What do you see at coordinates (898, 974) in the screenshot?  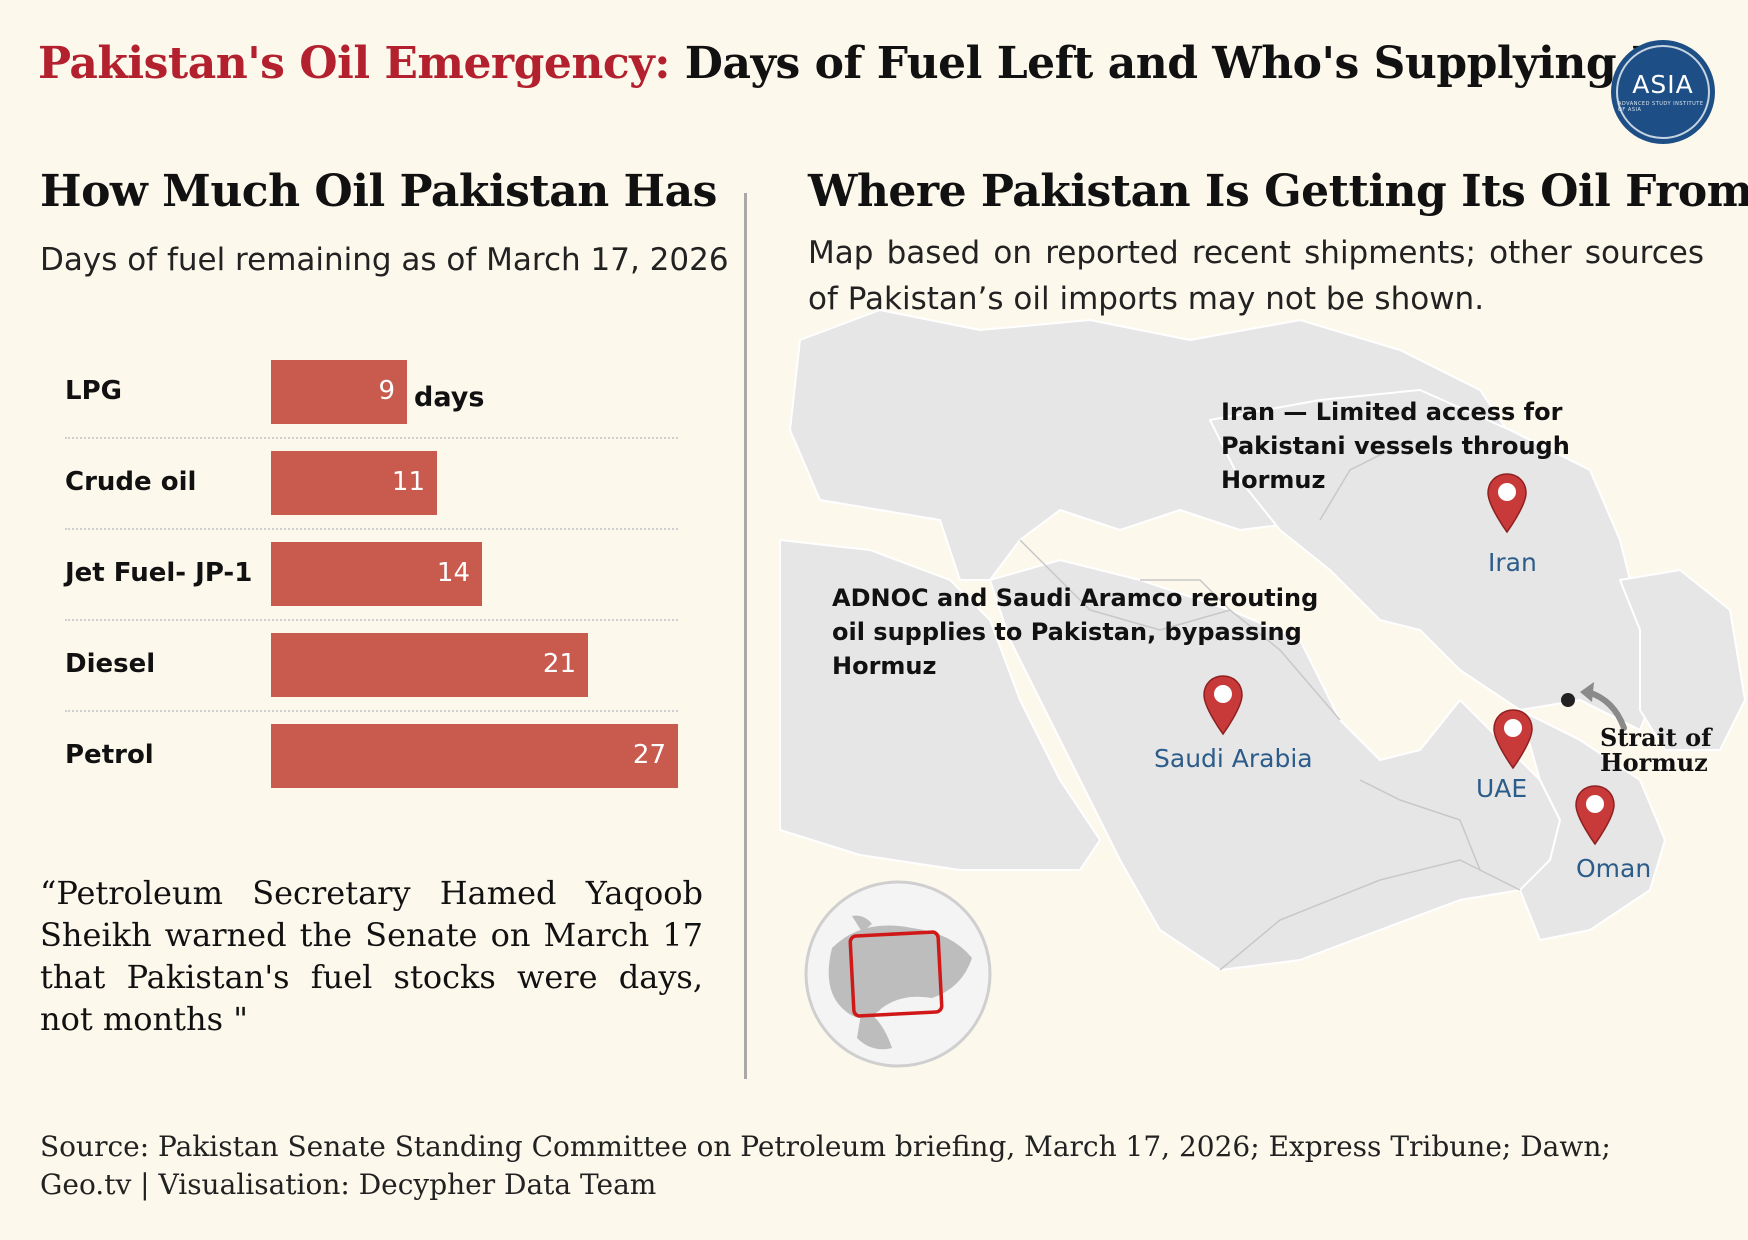 I see `inset-globe` at bounding box center [898, 974].